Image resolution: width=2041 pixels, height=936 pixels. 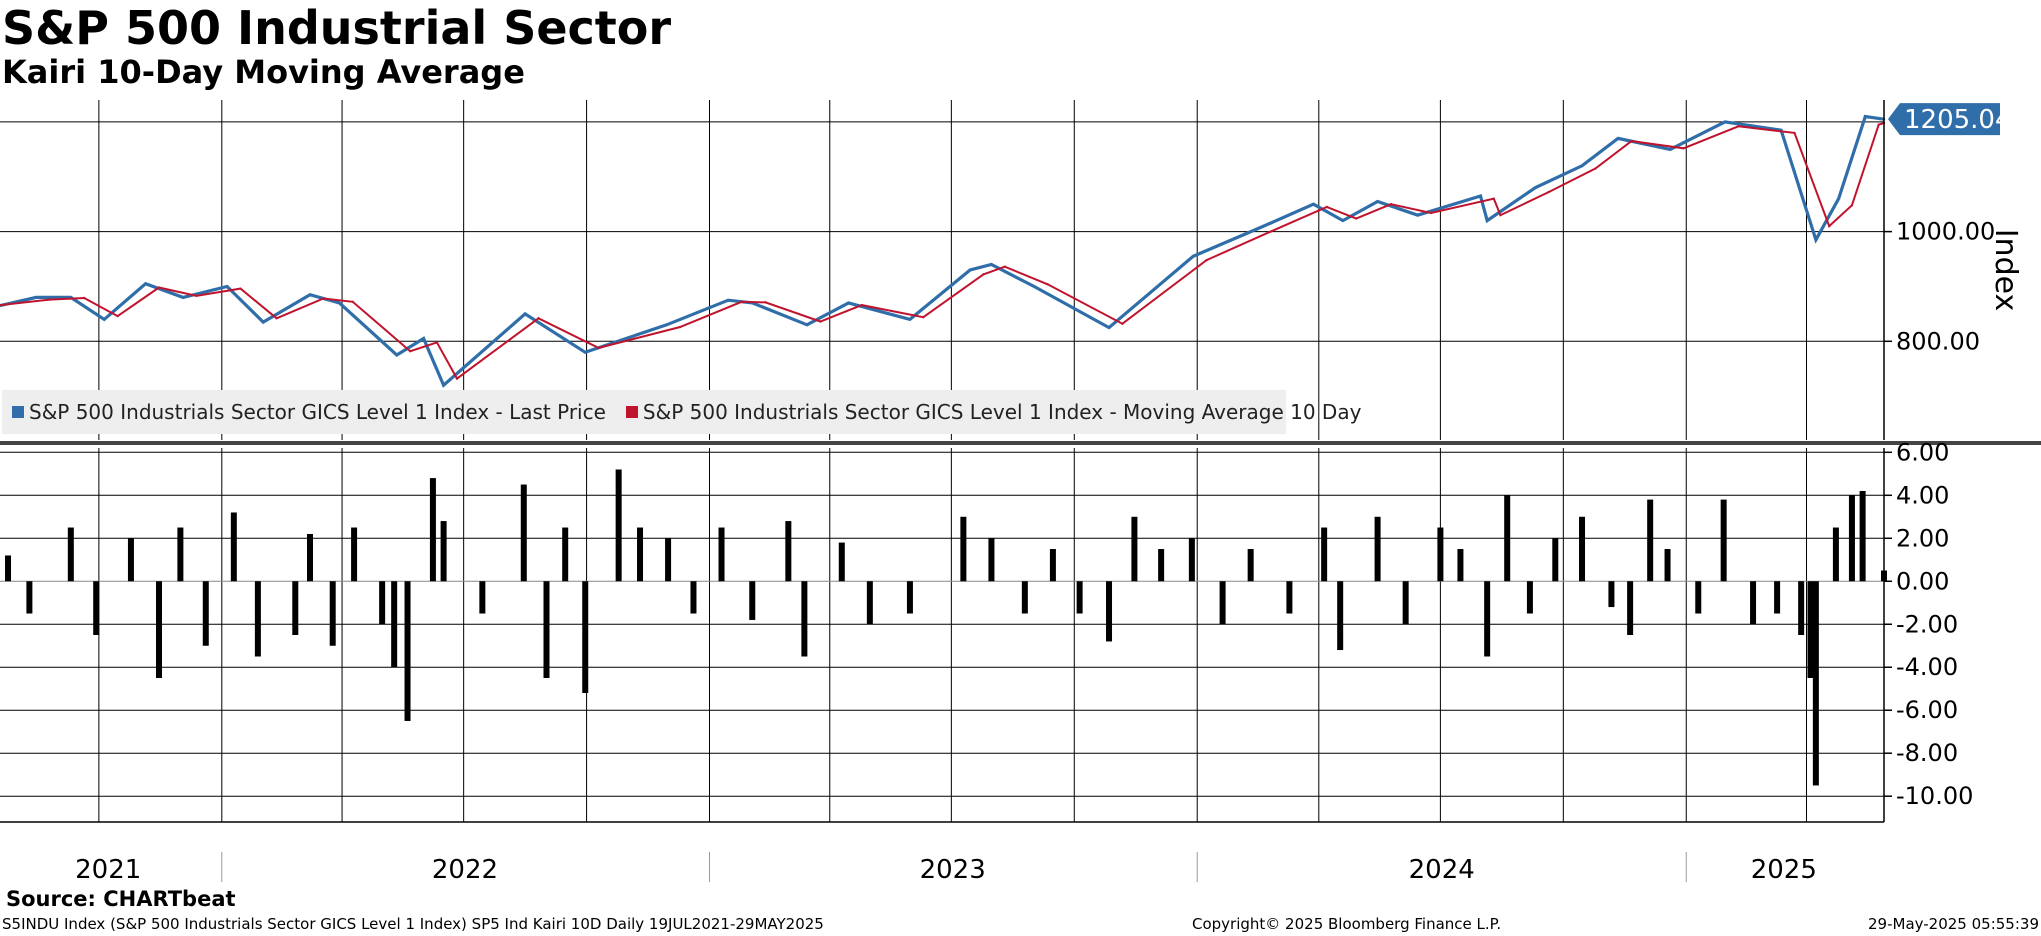 I want to click on last-value-tag, so click(x=1944, y=119).